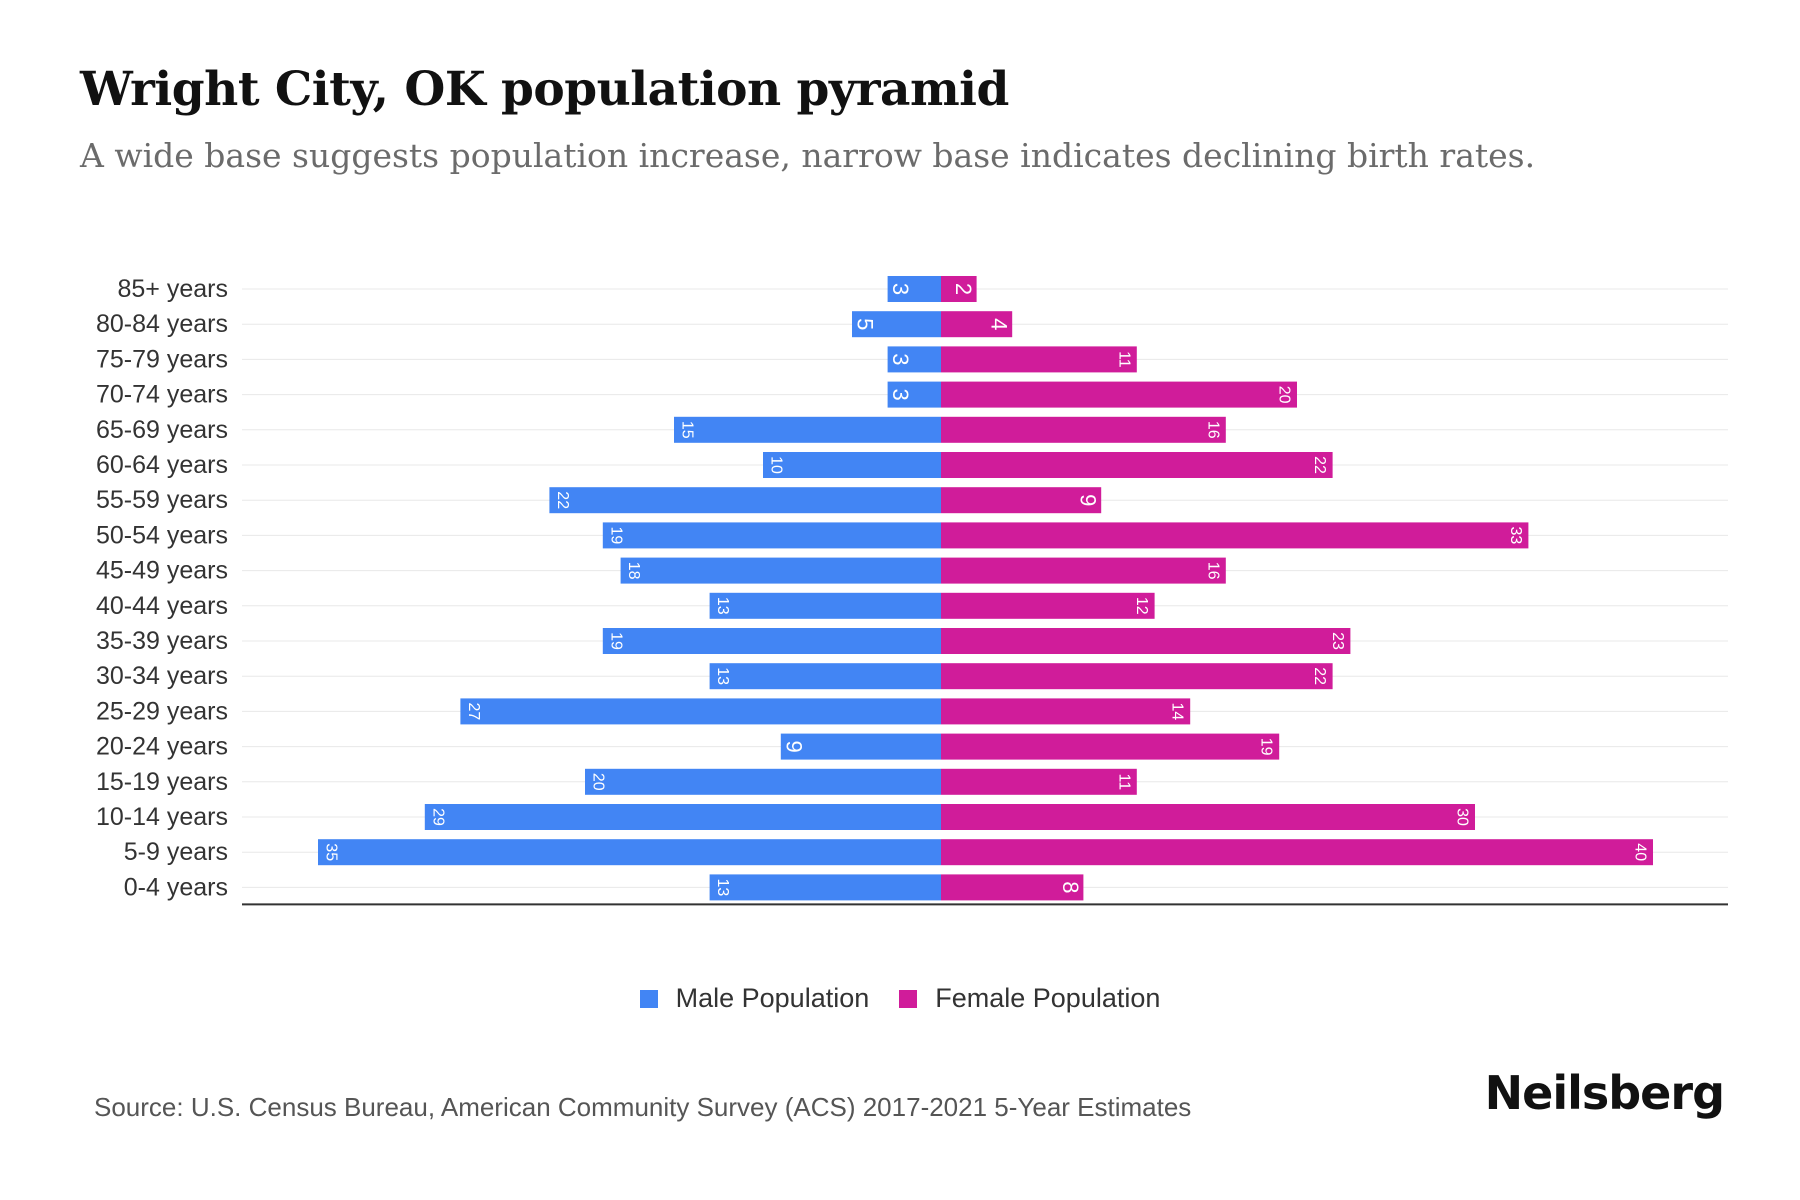 Image resolution: width=1800 pixels, height=1200 pixels. What do you see at coordinates (162, 535) in the screenshot?
I see `category-label: 50-54 years` at bounding box center [162, 535].